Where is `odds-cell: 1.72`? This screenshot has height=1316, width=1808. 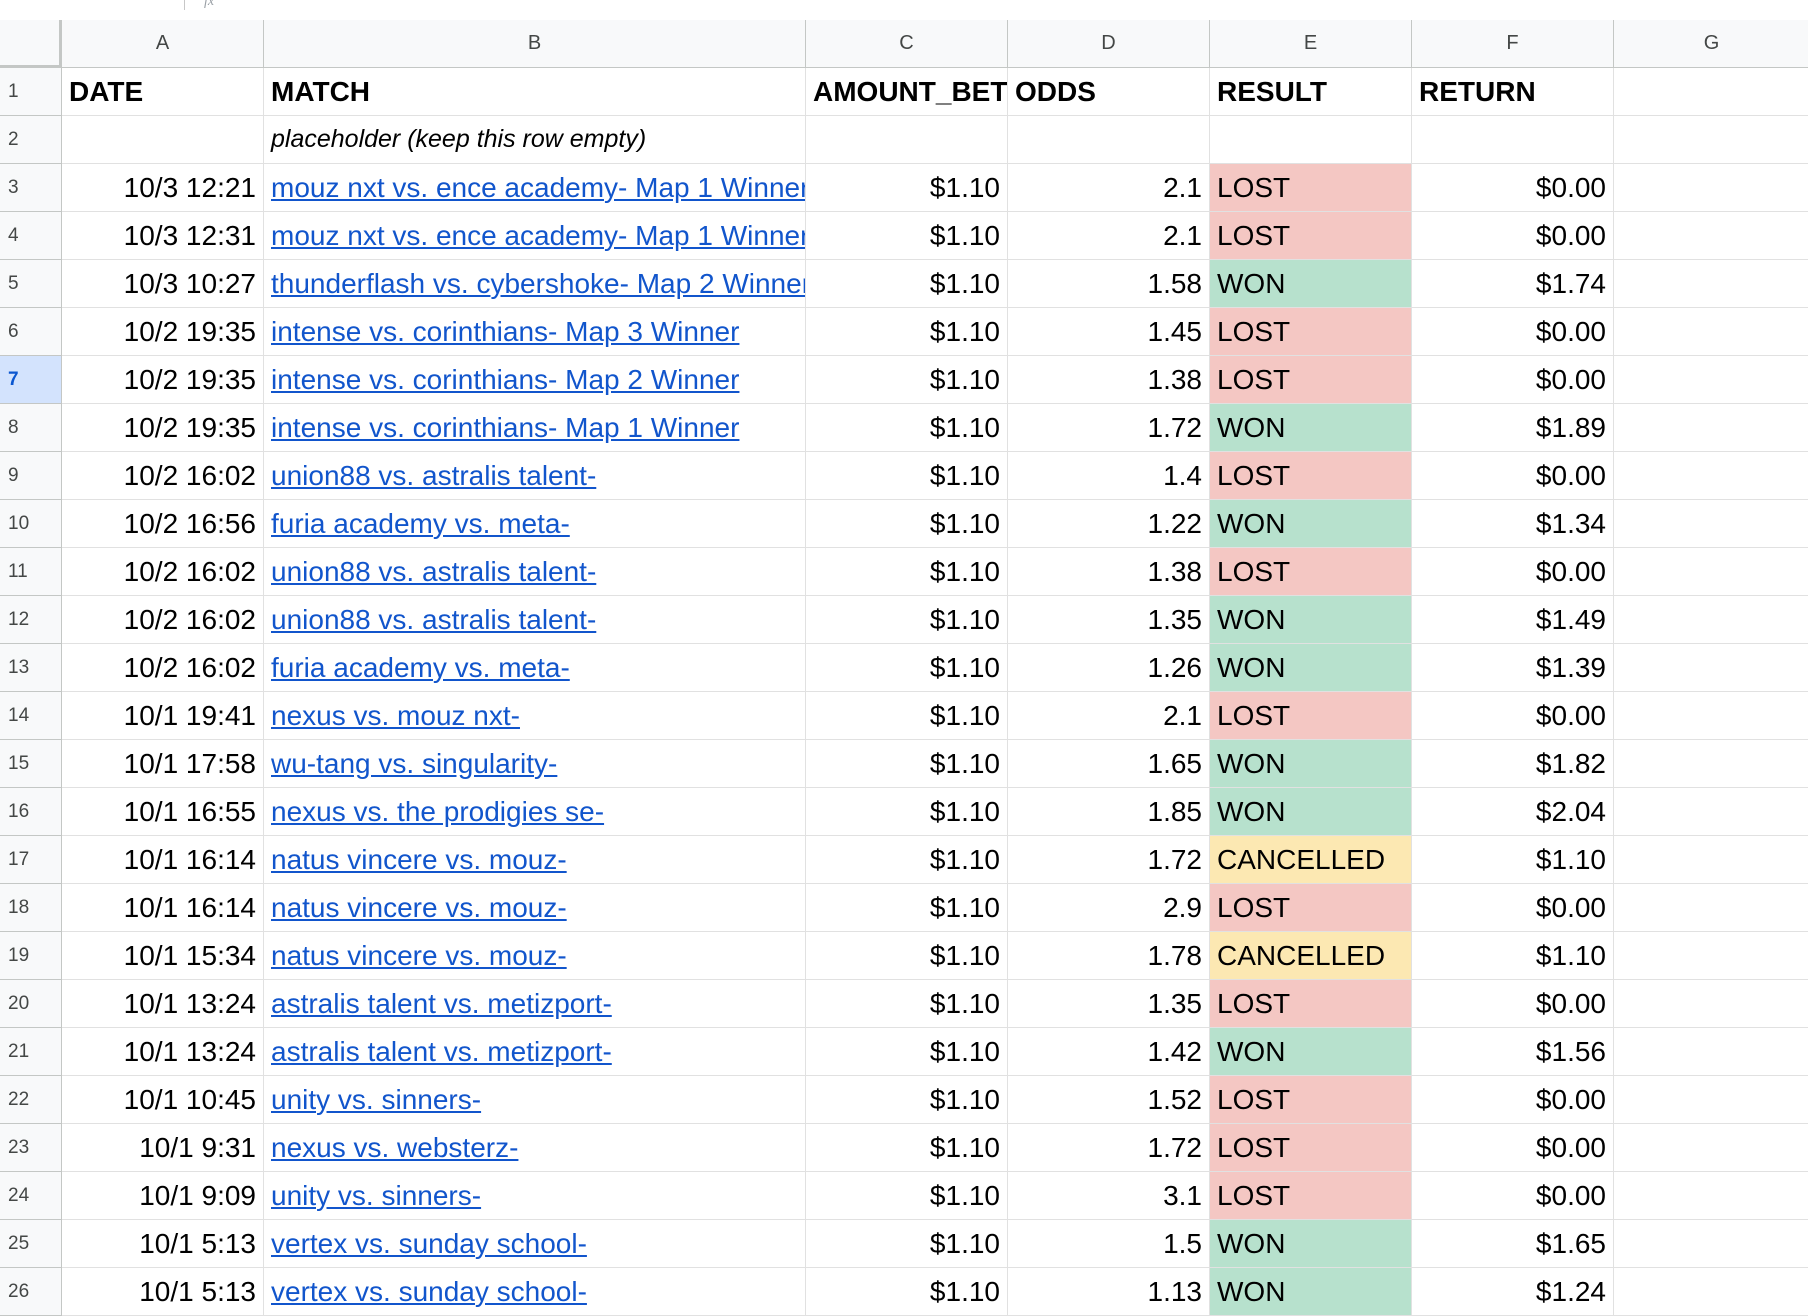
odds-cell: 1.72 is located at coordinates (1109, 860).